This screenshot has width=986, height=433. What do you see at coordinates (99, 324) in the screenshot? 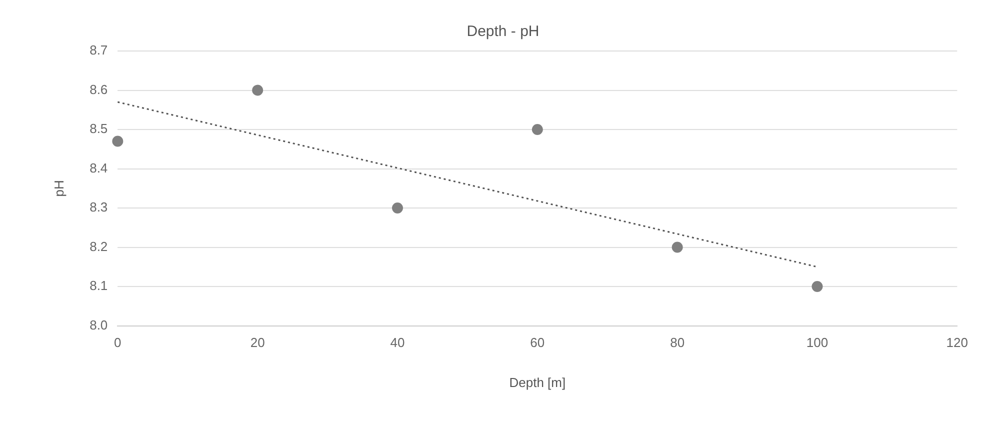
I see `y-tick-label: 8.0` at bounding box center [99, 324].